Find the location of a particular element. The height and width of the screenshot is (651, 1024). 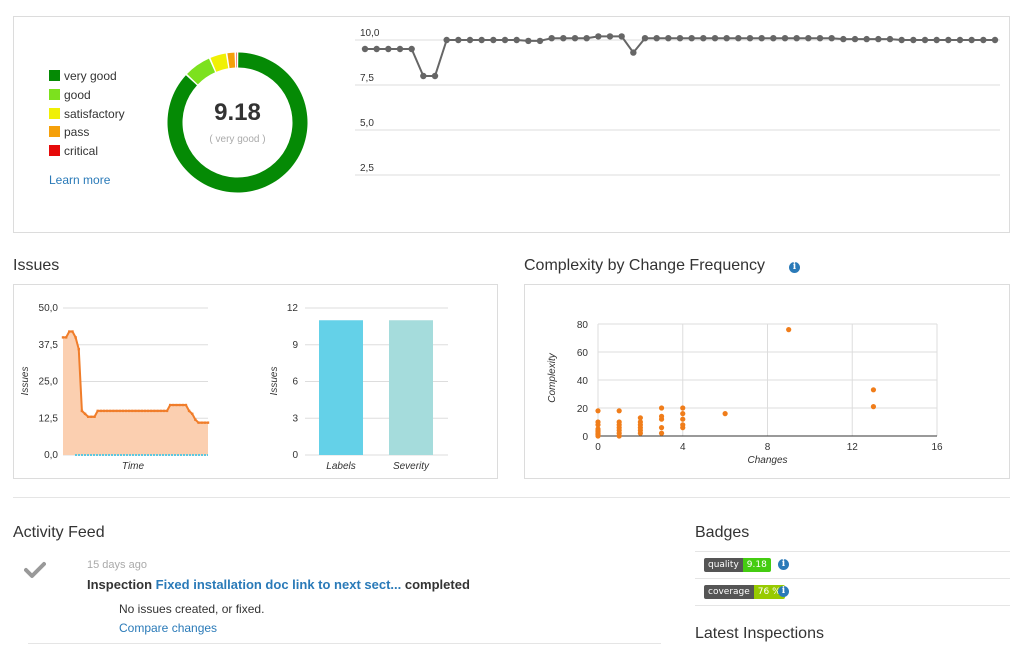

y-tick-label: 2,5 is located at coordinates (367, 168).